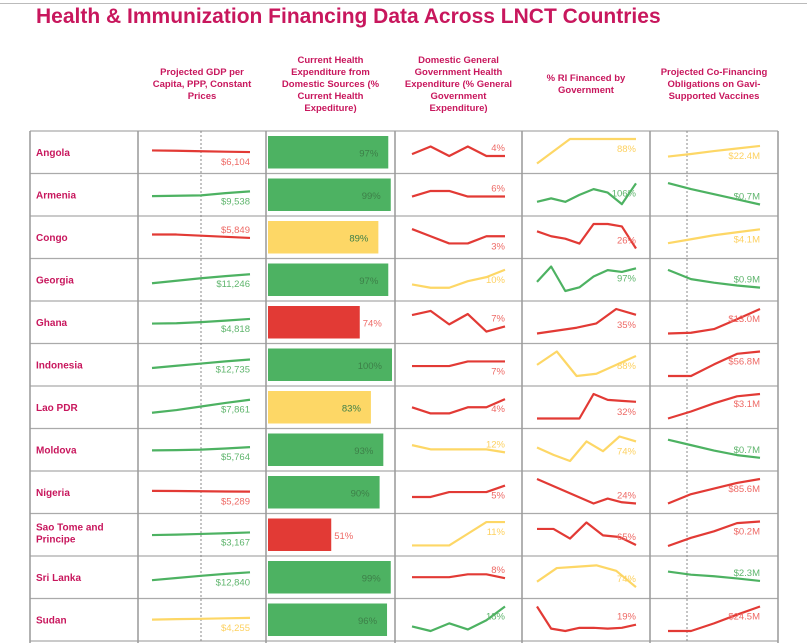  I want to click on che-value-label: 96%, so click(368, 621).